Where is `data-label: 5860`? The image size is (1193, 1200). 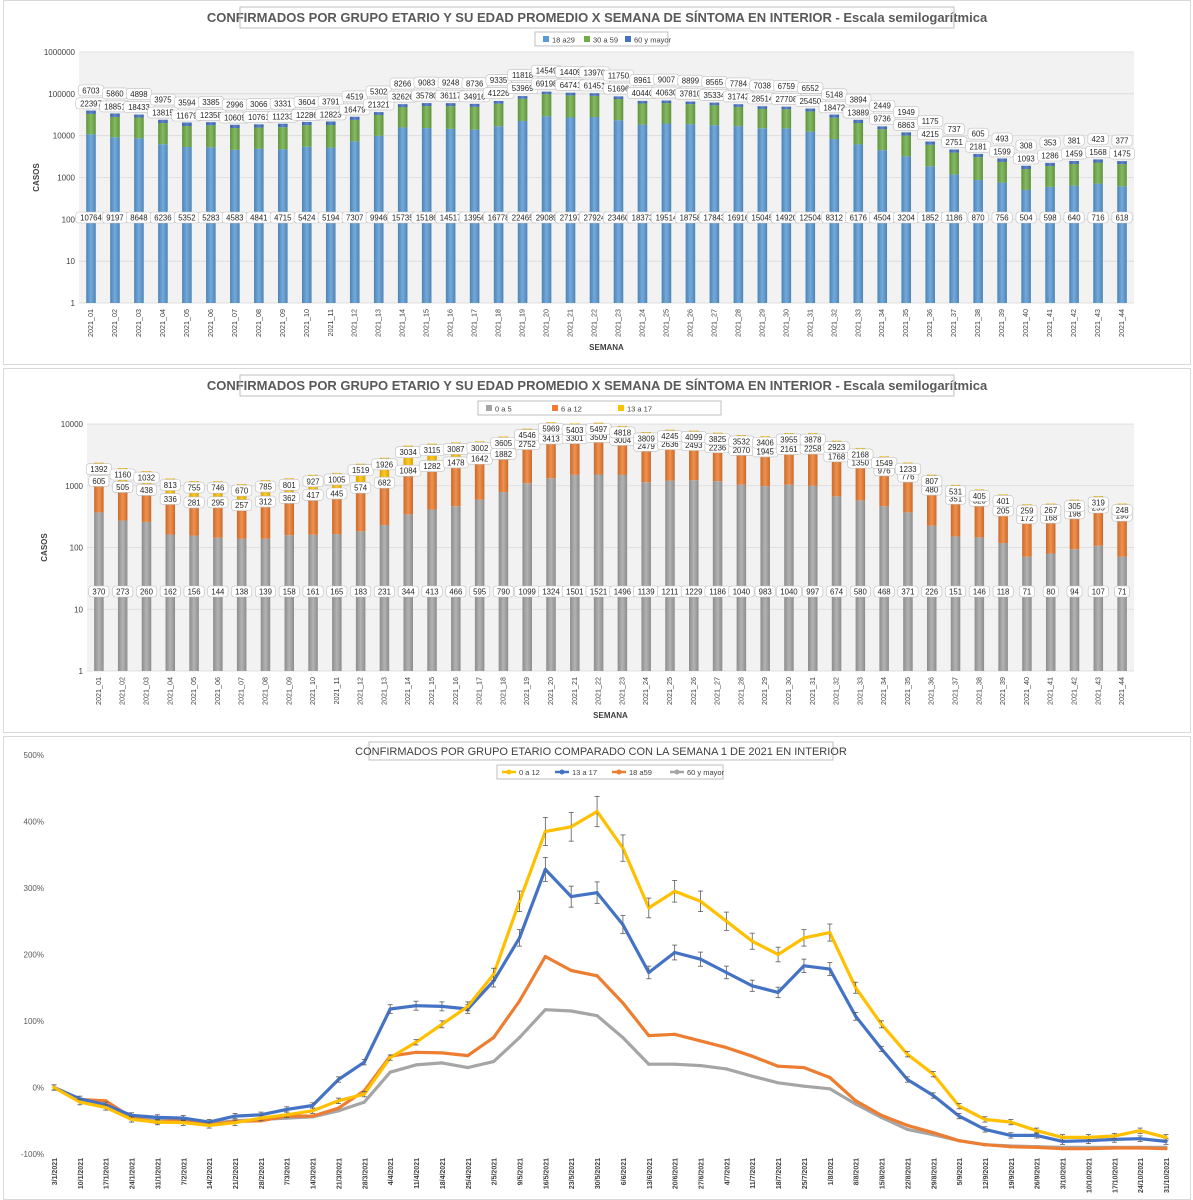
data-label: 5860 is located at coordinates (115, 93).